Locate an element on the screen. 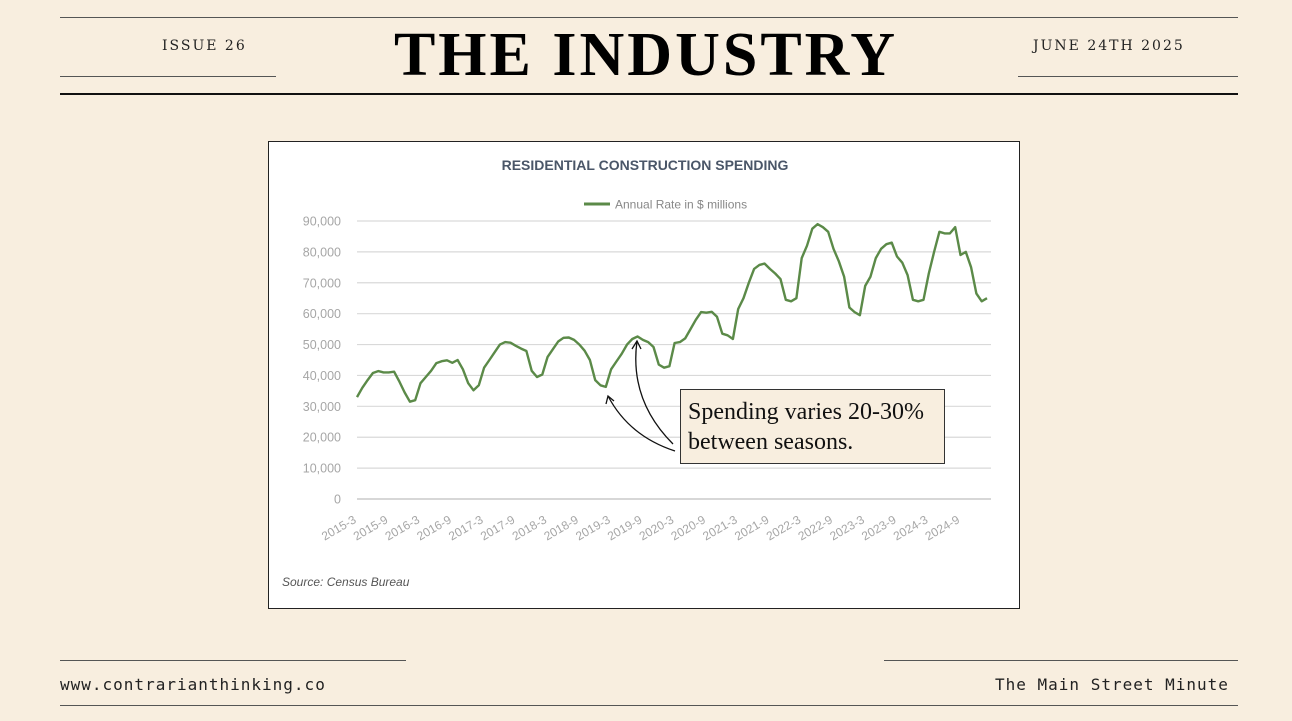 The width and height of the screenshot is (1292, 721). x-tick-label: 2017-3 is located at coordinates (466, 527).